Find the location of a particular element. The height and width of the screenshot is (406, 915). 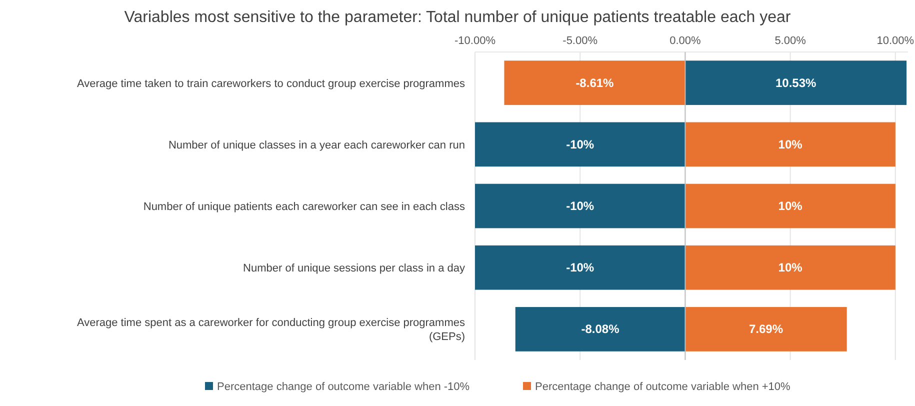

y-tick-label: Average time taken to train careworkers to conduct group exercise programmes is located at coordinates (271, 84).